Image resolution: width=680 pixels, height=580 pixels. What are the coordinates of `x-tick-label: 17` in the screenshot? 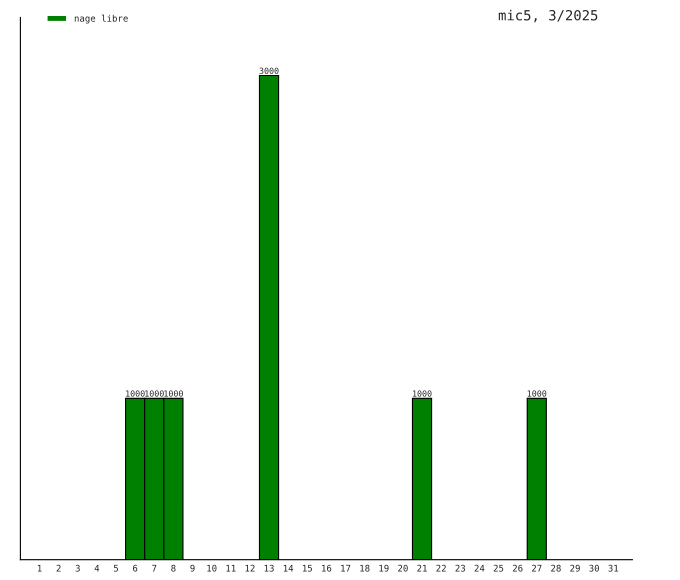 It's located at (345, 568).